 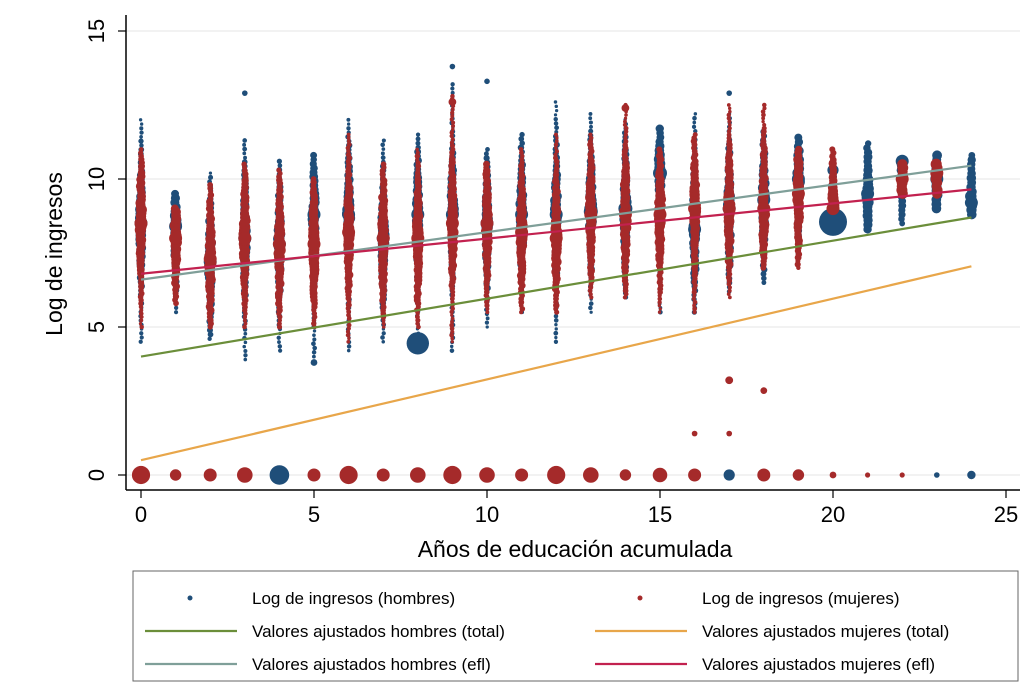 What do you see at coordinates (313, 179) in the screenshot?
I see `mujeres-point-x5` at bounding box center [313, 179].